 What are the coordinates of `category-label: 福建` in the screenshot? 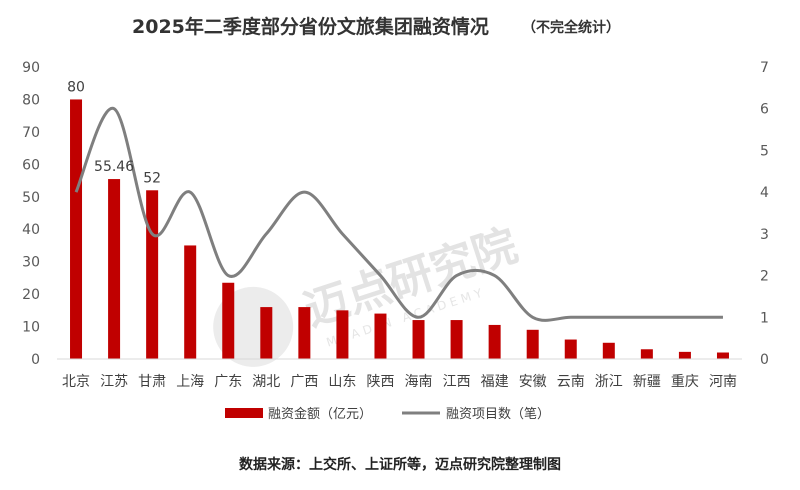 It's located at (495, 382).